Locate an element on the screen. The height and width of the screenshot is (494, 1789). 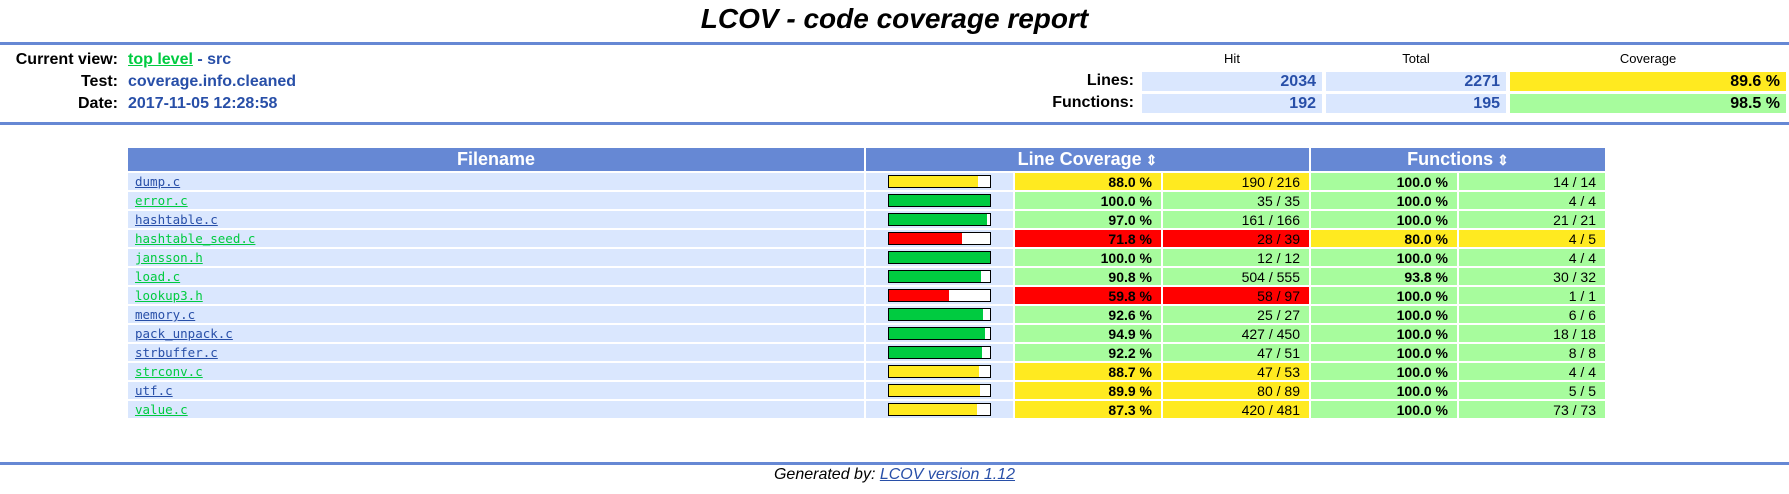
footer: Generated by: LCOV version 1.12 is located at coordinates (894, 475).